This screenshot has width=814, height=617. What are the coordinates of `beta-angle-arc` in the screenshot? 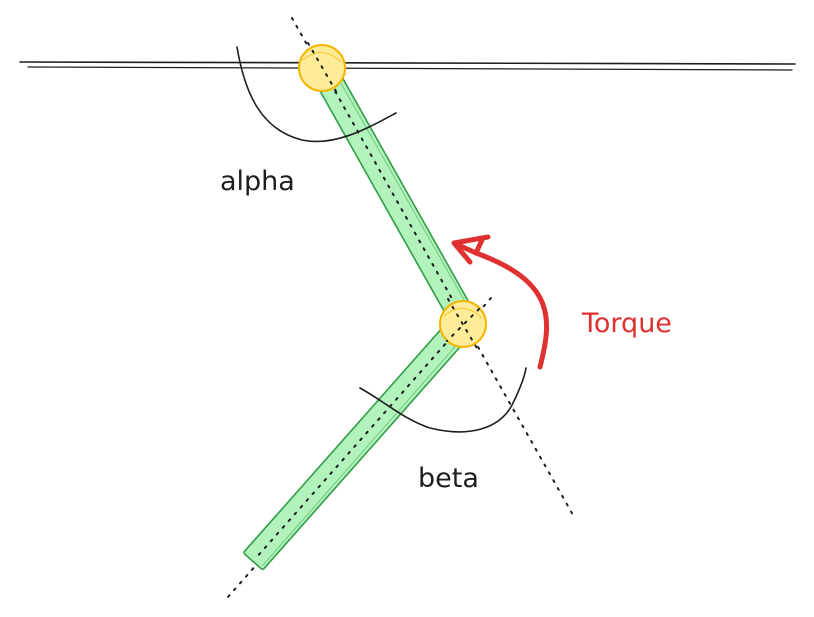 It's located at (443, 400).